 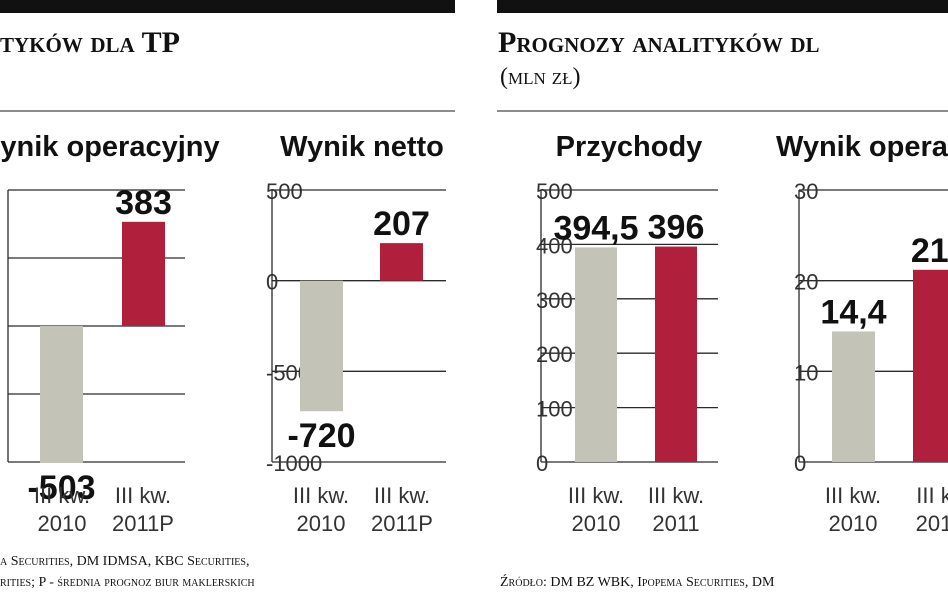 What do you see at coordinates (806, 372) in the screenshot?
I see `chart-4-ytick-label: 10` at bounding box center [806, 372].